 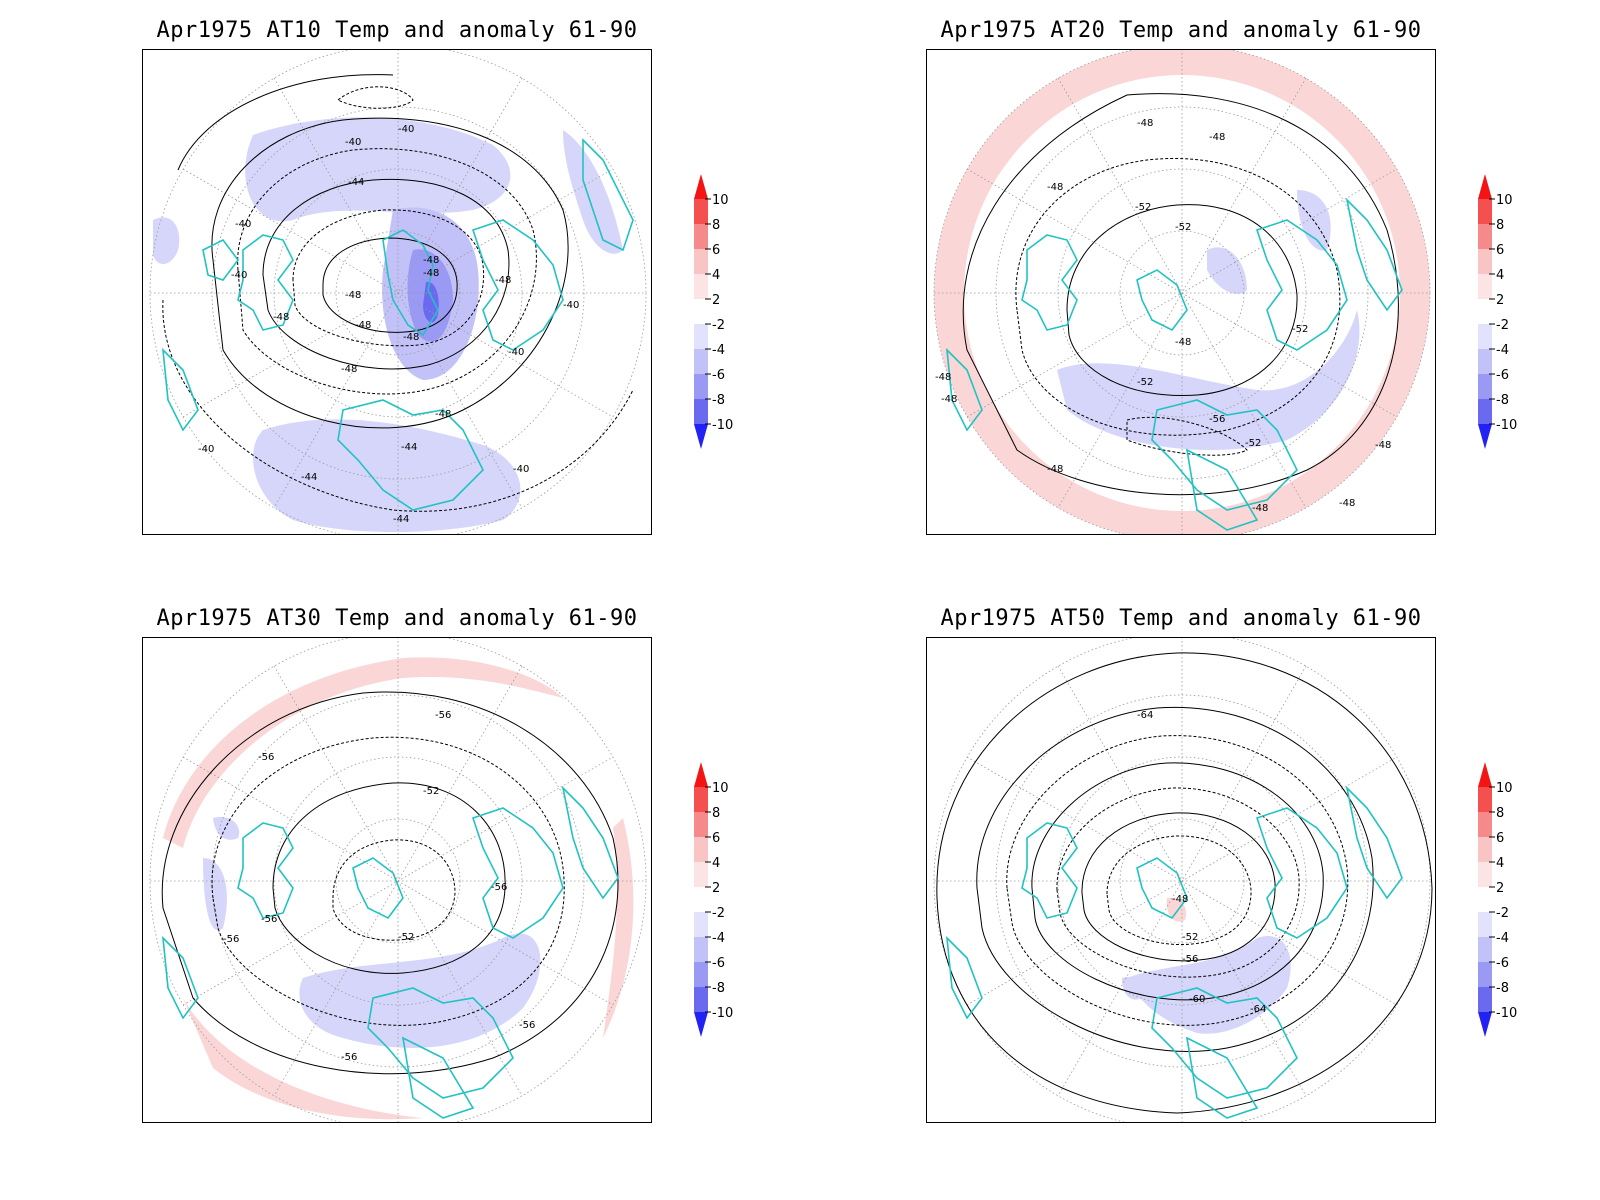 I want to click on panel-title: Apr1975 AT10 Temp and anomaly 61-90, so click(x=397, y=30).